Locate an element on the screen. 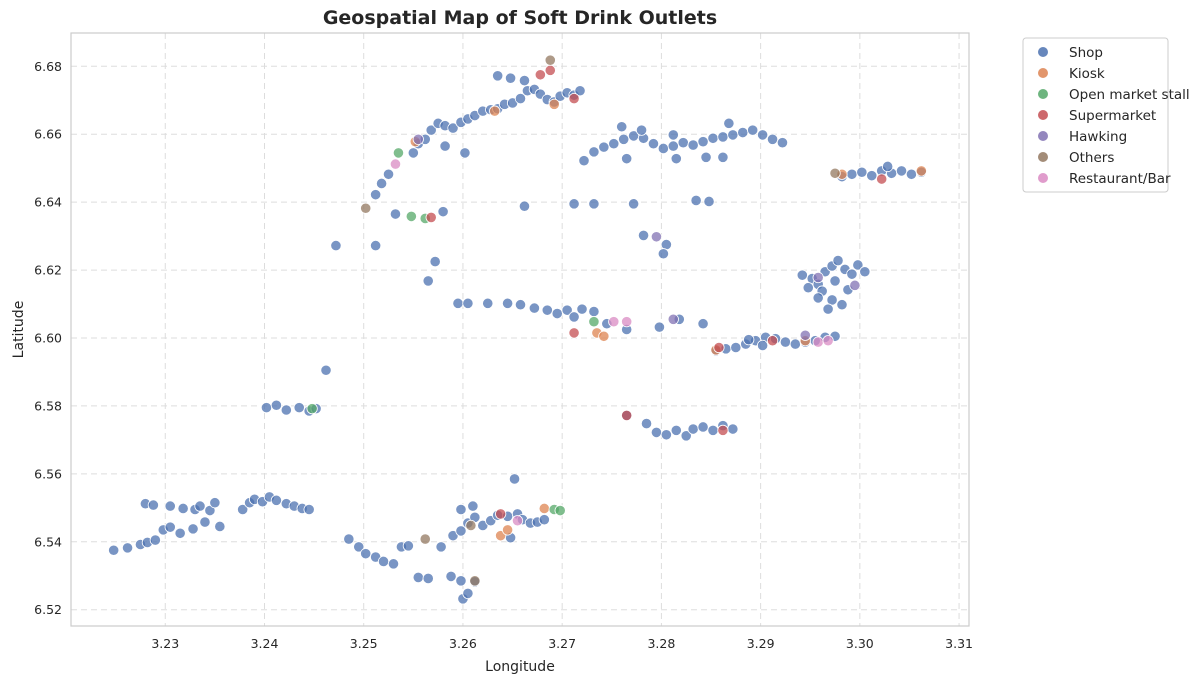 This screenshot has width=1200, height=684. legend-label: Shop is located at coordinates (1086, 53).